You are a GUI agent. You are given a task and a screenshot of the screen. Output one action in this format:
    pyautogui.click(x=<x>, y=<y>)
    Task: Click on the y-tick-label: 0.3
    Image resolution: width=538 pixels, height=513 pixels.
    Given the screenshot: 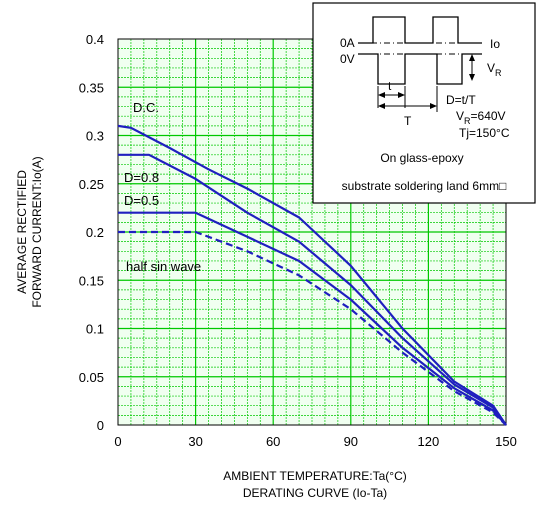 What is the action you would take?
    pyautogui.click(x=95, y=136)
    